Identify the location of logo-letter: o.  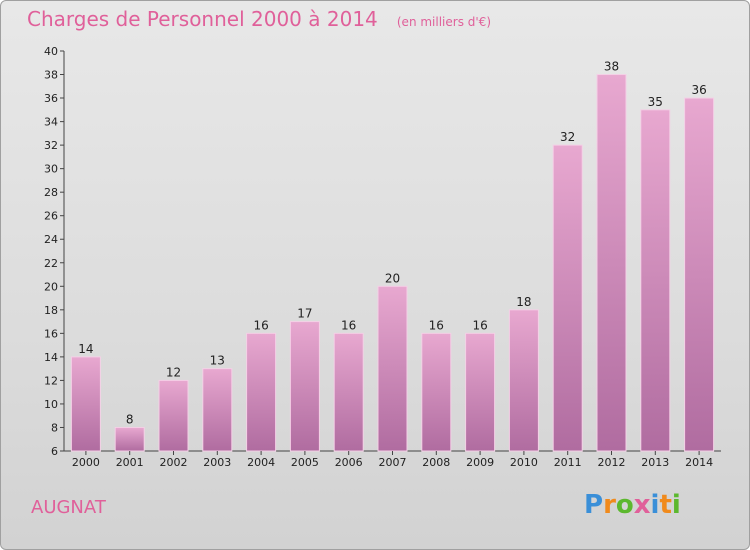
(624, 505).